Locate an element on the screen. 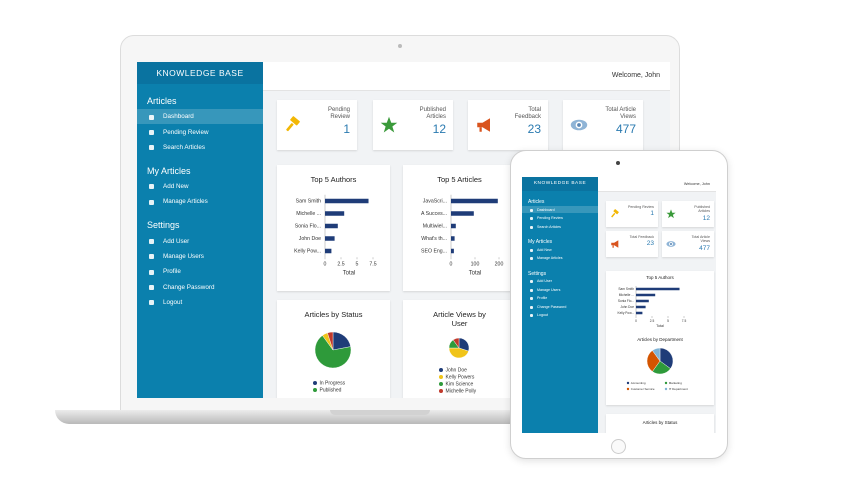 This screenshot has width=850, height=491. x-tick-label: 200 is located at coordinates (499, 264).